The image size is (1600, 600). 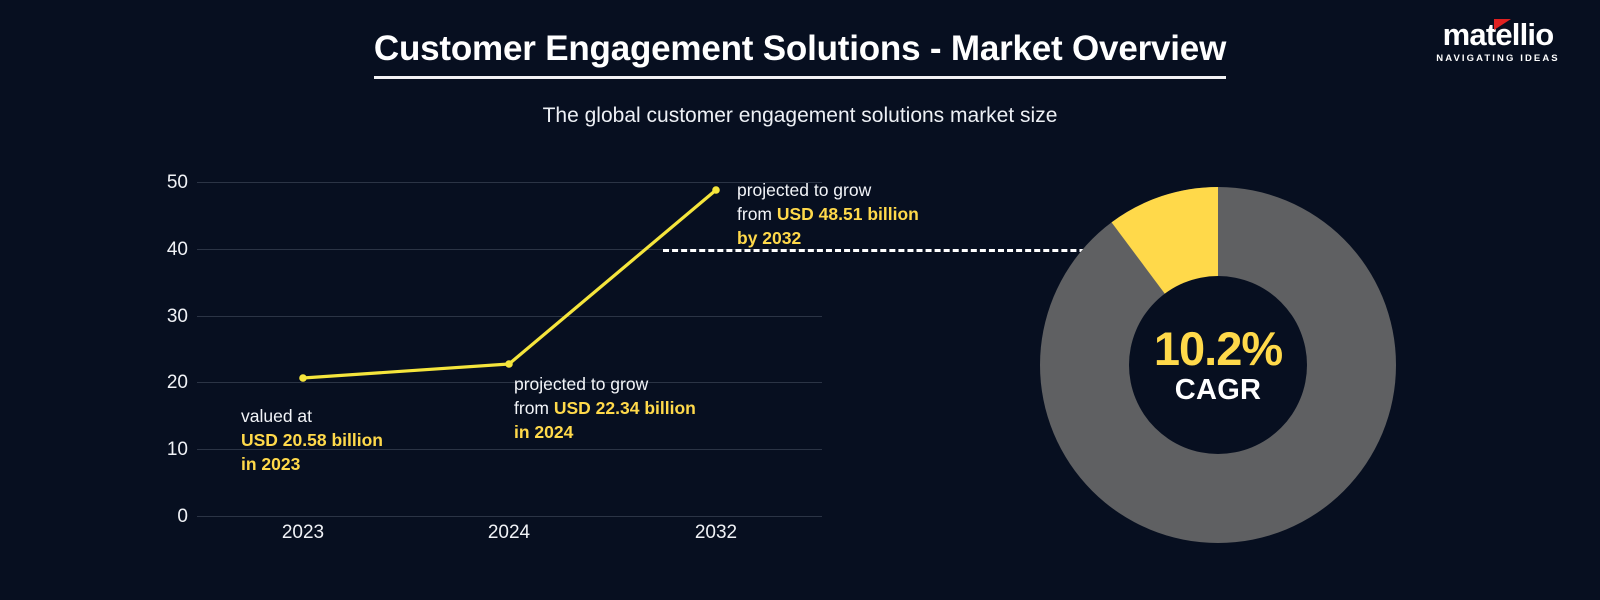 I want to click on data-point-2023, so click(x=303, y=378).